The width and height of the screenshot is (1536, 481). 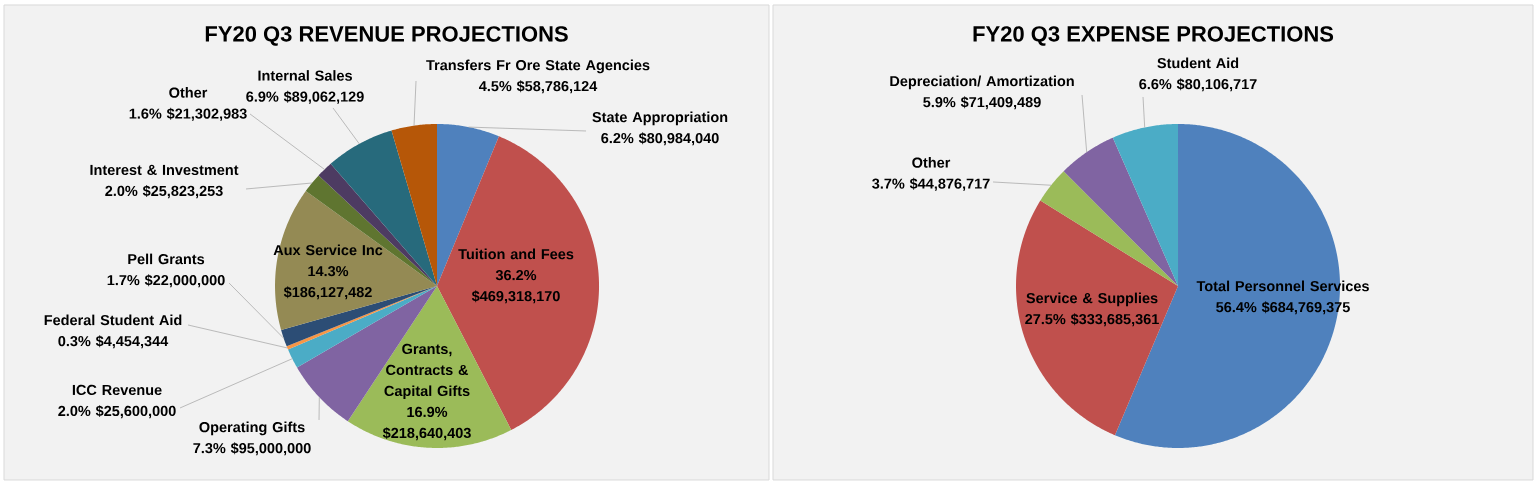 What do you see at coordinates (982, 82) in the screenshot?
I see `slice-label: Depreciation/ Amortization` at bounding box center [982, 82].